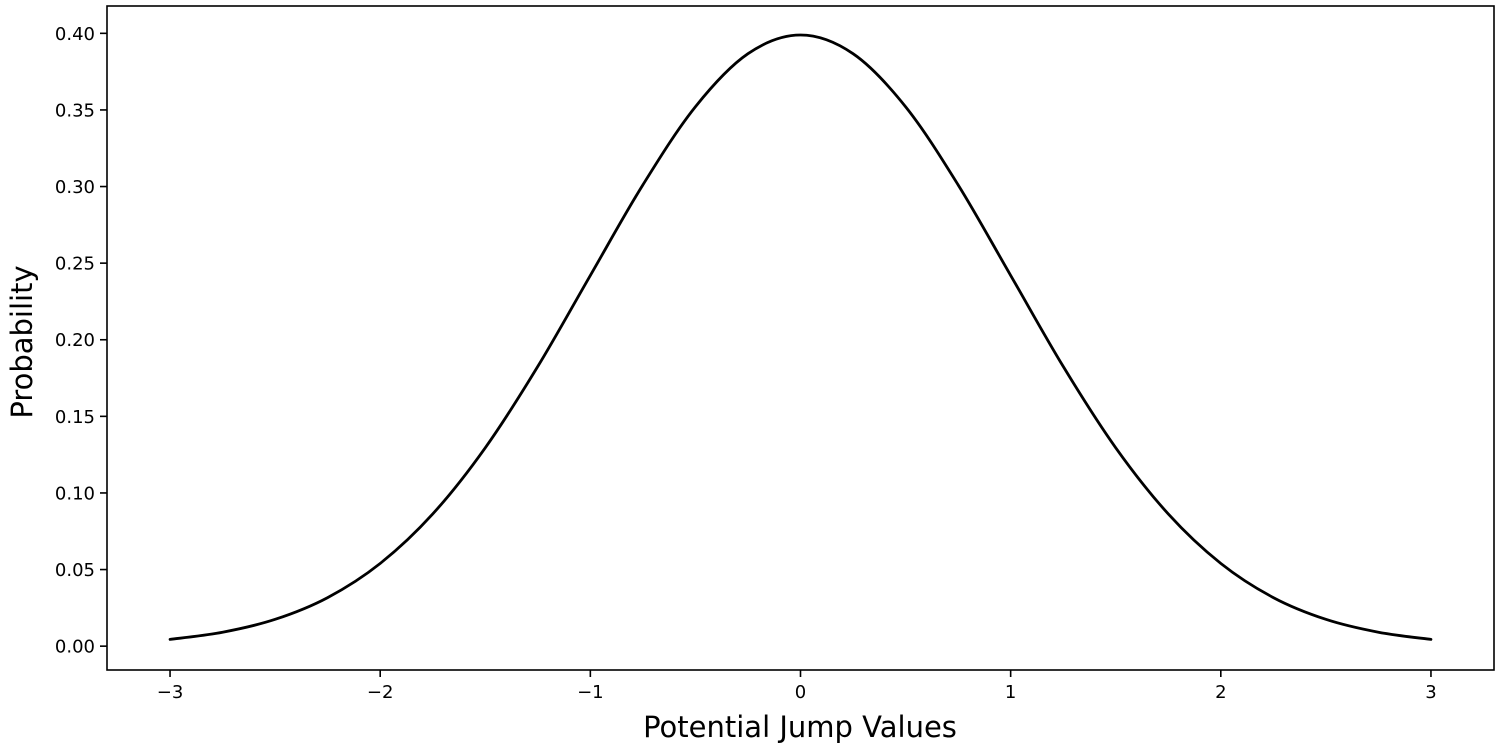 This screenshot has height=750, width=1500. What do you see at coordinates (75, 570) in the screenshot?
I see `y-tick-label: 0.05` at bounding box center [75, 570].